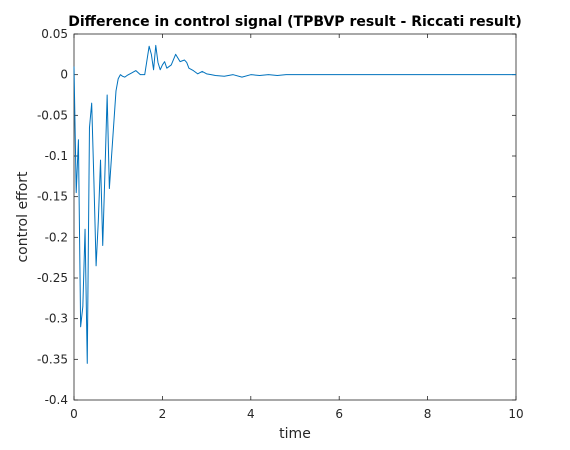  I want to click on x-tick-label: 2, so click(163, 414).